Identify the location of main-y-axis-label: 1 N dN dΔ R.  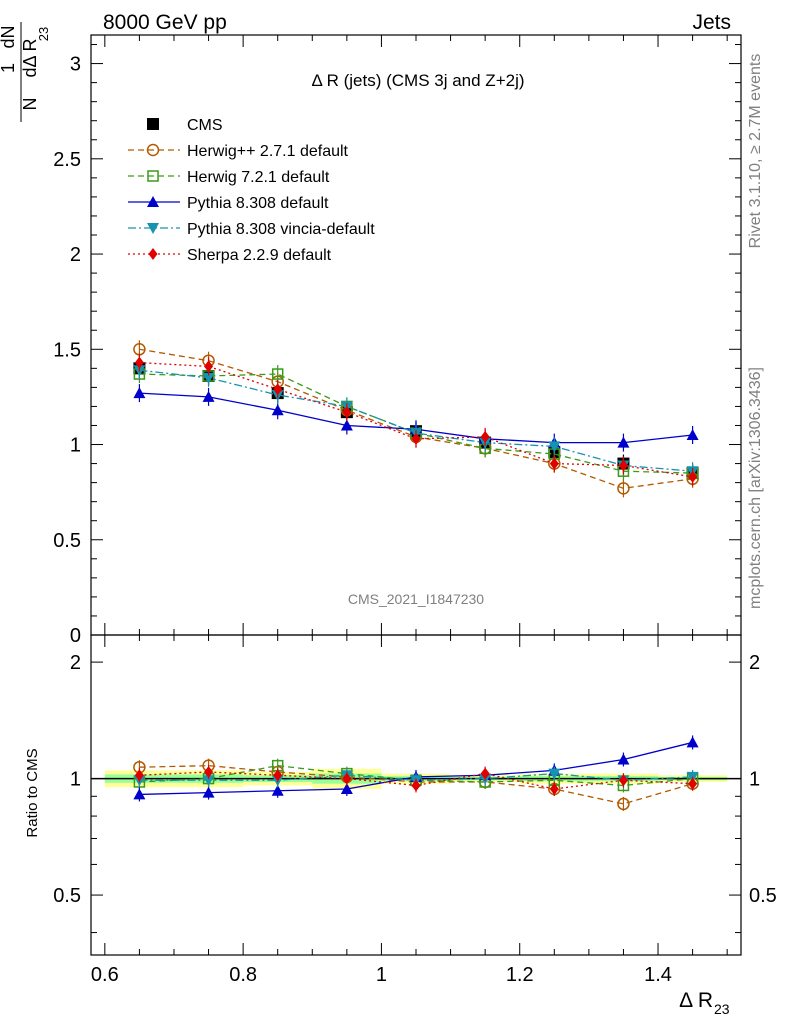
(20, 72).